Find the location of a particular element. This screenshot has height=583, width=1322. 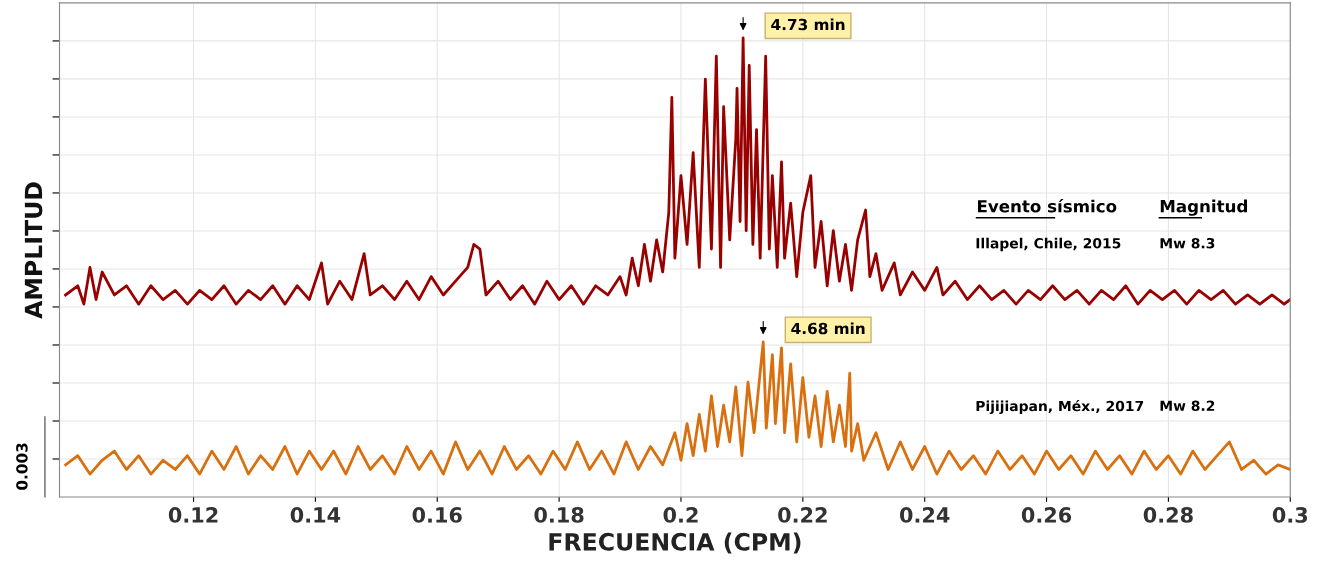

x-tick-label: 0.22 is located at coordinates (802, 515).